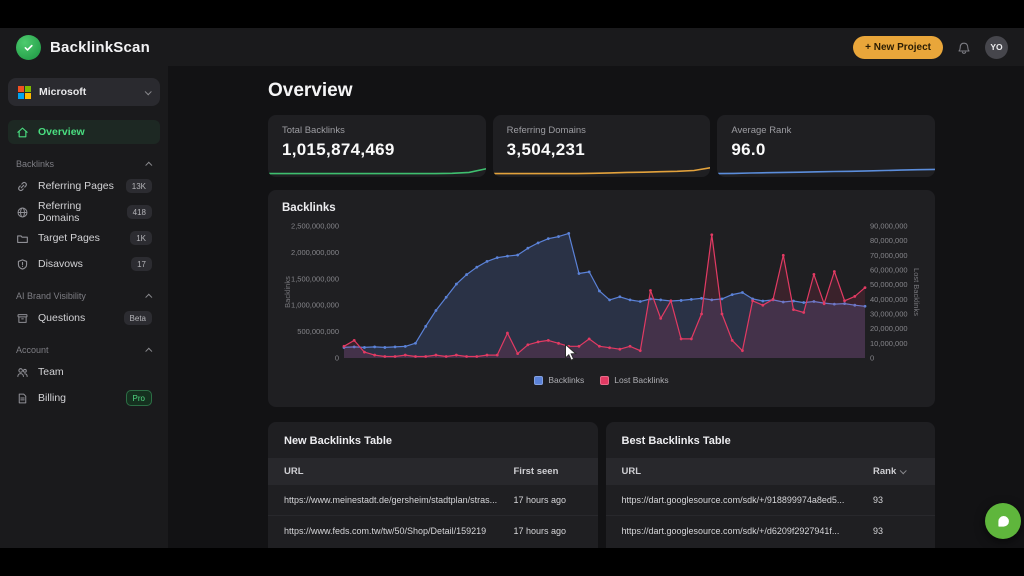  I want to click on section-account: Account, so click(84, 350).